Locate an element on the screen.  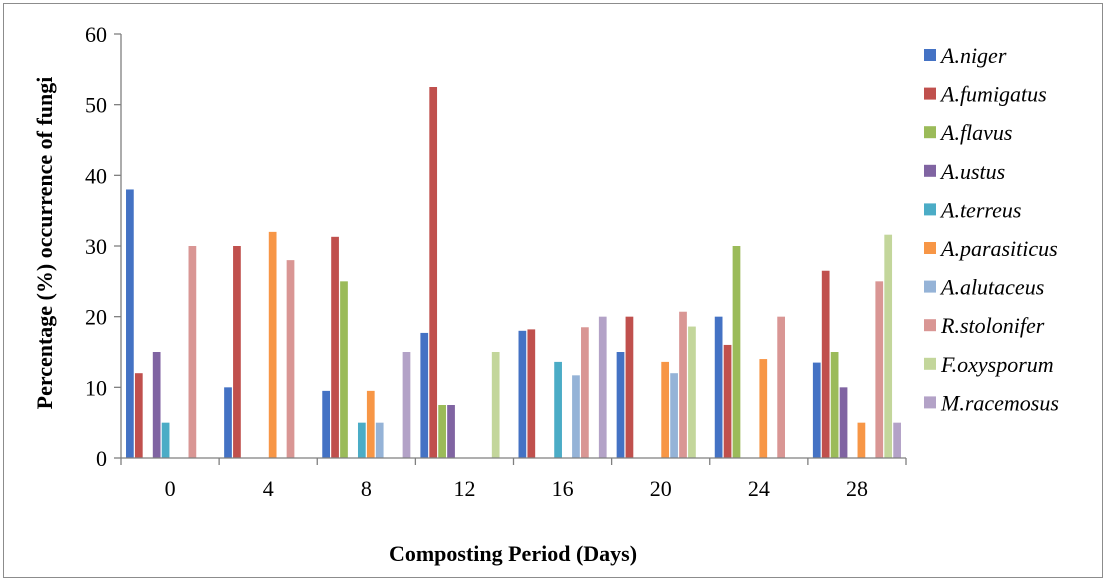
x-tick-label: 24 is located at coordinates (759, 488).